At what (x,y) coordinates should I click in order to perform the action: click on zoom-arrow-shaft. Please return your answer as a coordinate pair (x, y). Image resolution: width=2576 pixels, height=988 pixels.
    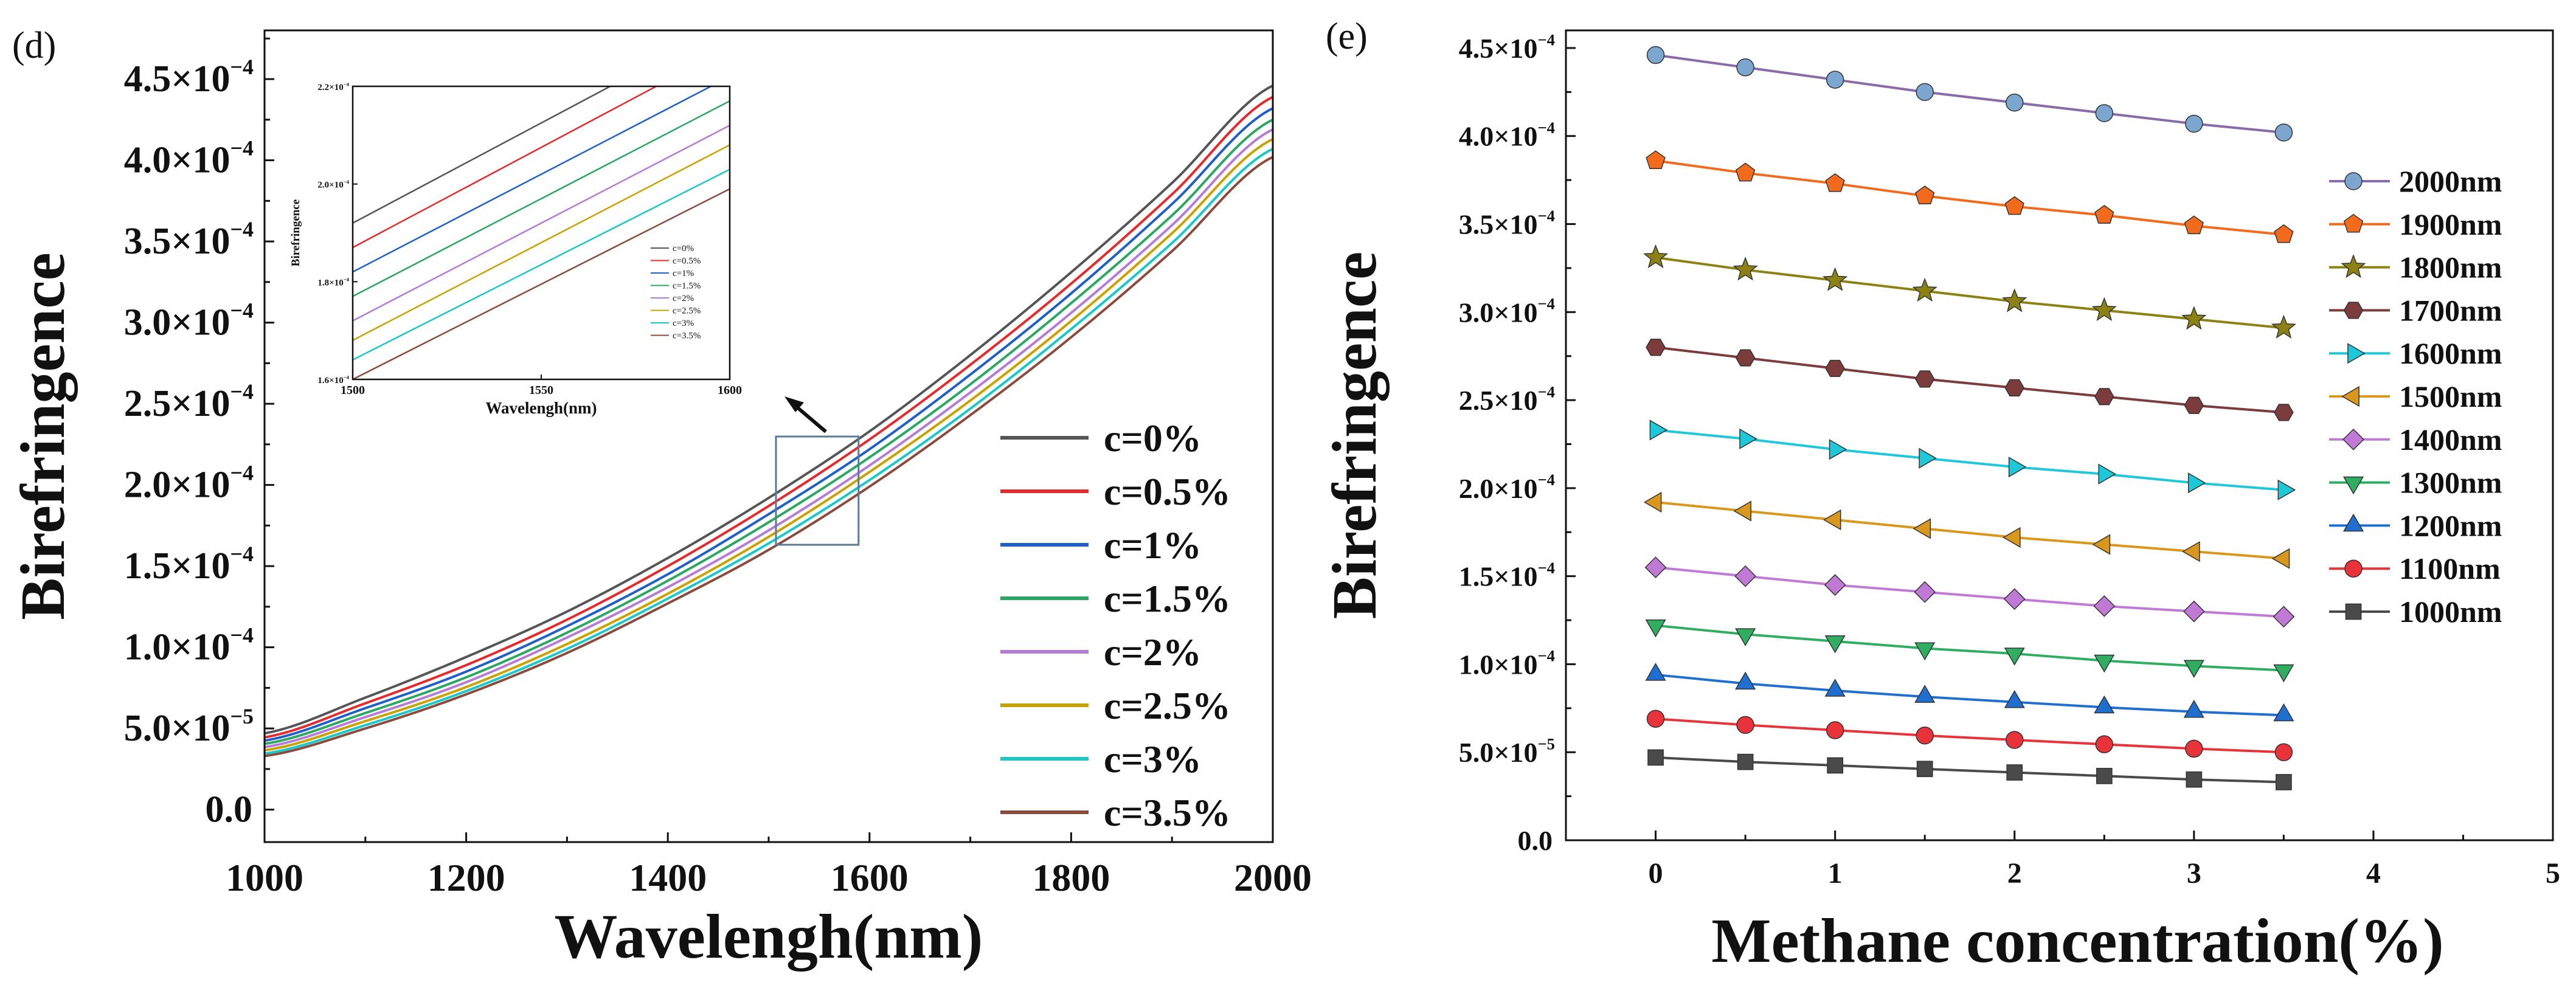
    Looking at the image, I should click on (809, 418).